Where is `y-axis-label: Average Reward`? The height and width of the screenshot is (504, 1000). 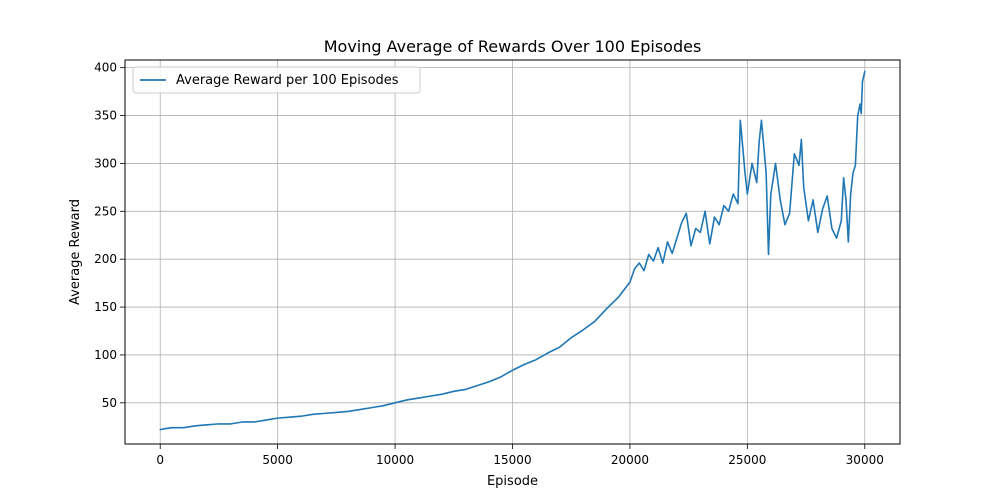
y-axis-label: Average Reward is located at coordinates (75, 252).